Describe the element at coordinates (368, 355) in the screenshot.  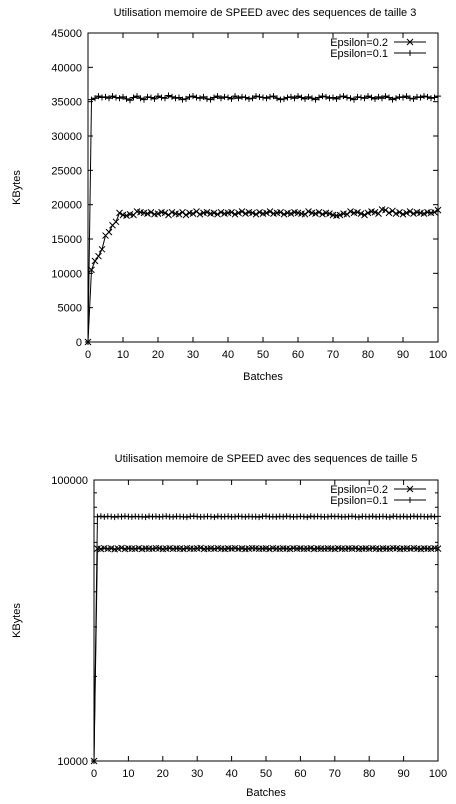
I see `x-tick-label: 80` at that location.